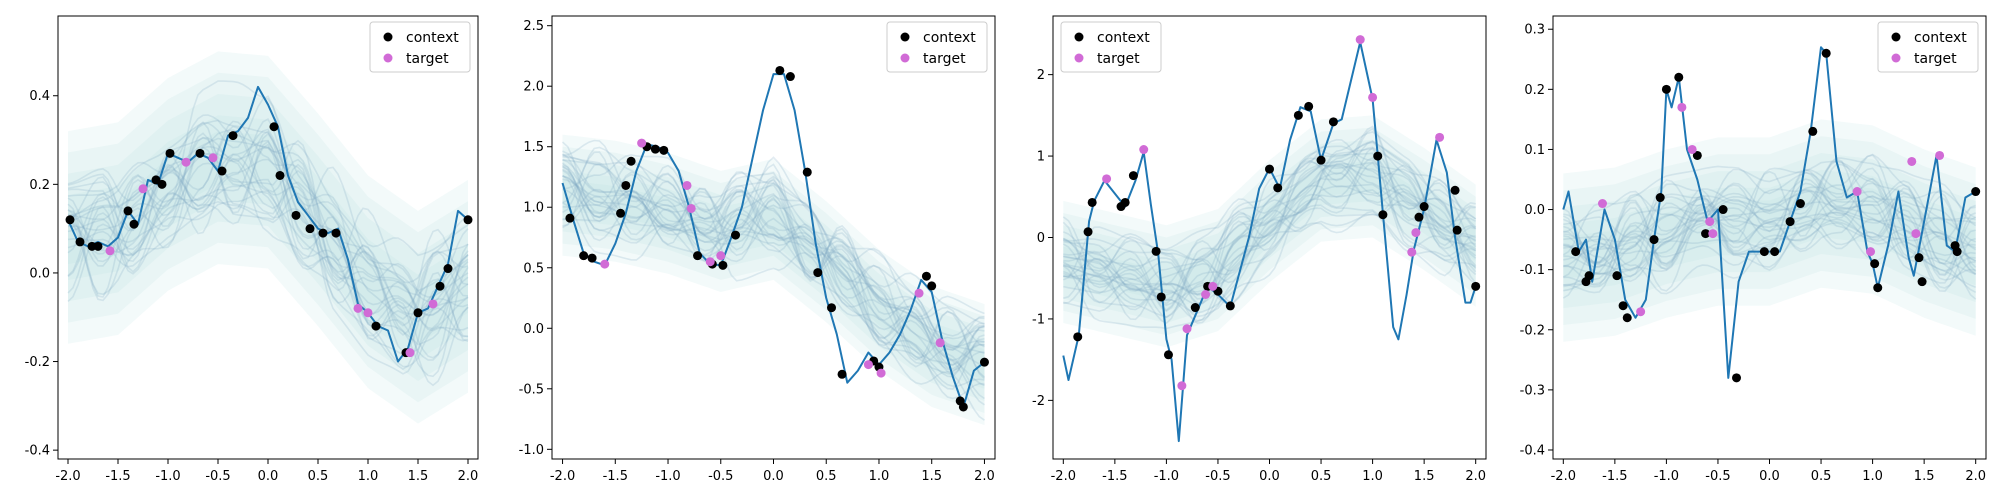 The height and width of the screenshot is (500, 2000). What do you see at coordinates (1038, 401) in the screenshot?
I see `y-tick-label: -2` at bounding box center [1038, 401].